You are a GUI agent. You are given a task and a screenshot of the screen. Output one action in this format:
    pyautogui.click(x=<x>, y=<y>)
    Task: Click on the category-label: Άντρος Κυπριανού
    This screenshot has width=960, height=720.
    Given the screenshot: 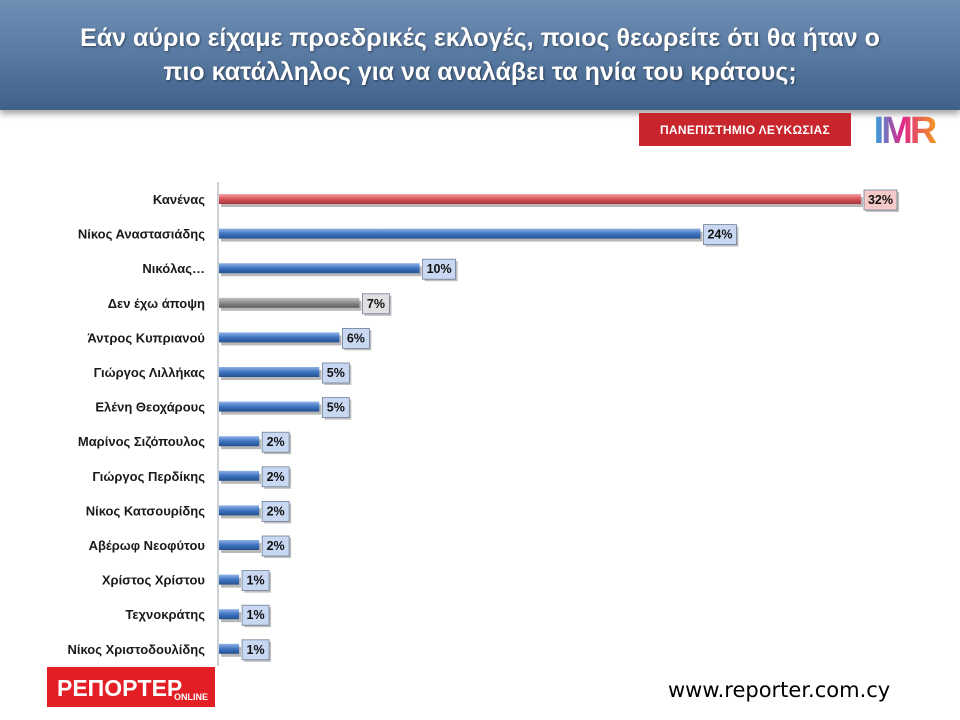 What is the action you would take?
    pyautogui.click(x=146, y=337)
    